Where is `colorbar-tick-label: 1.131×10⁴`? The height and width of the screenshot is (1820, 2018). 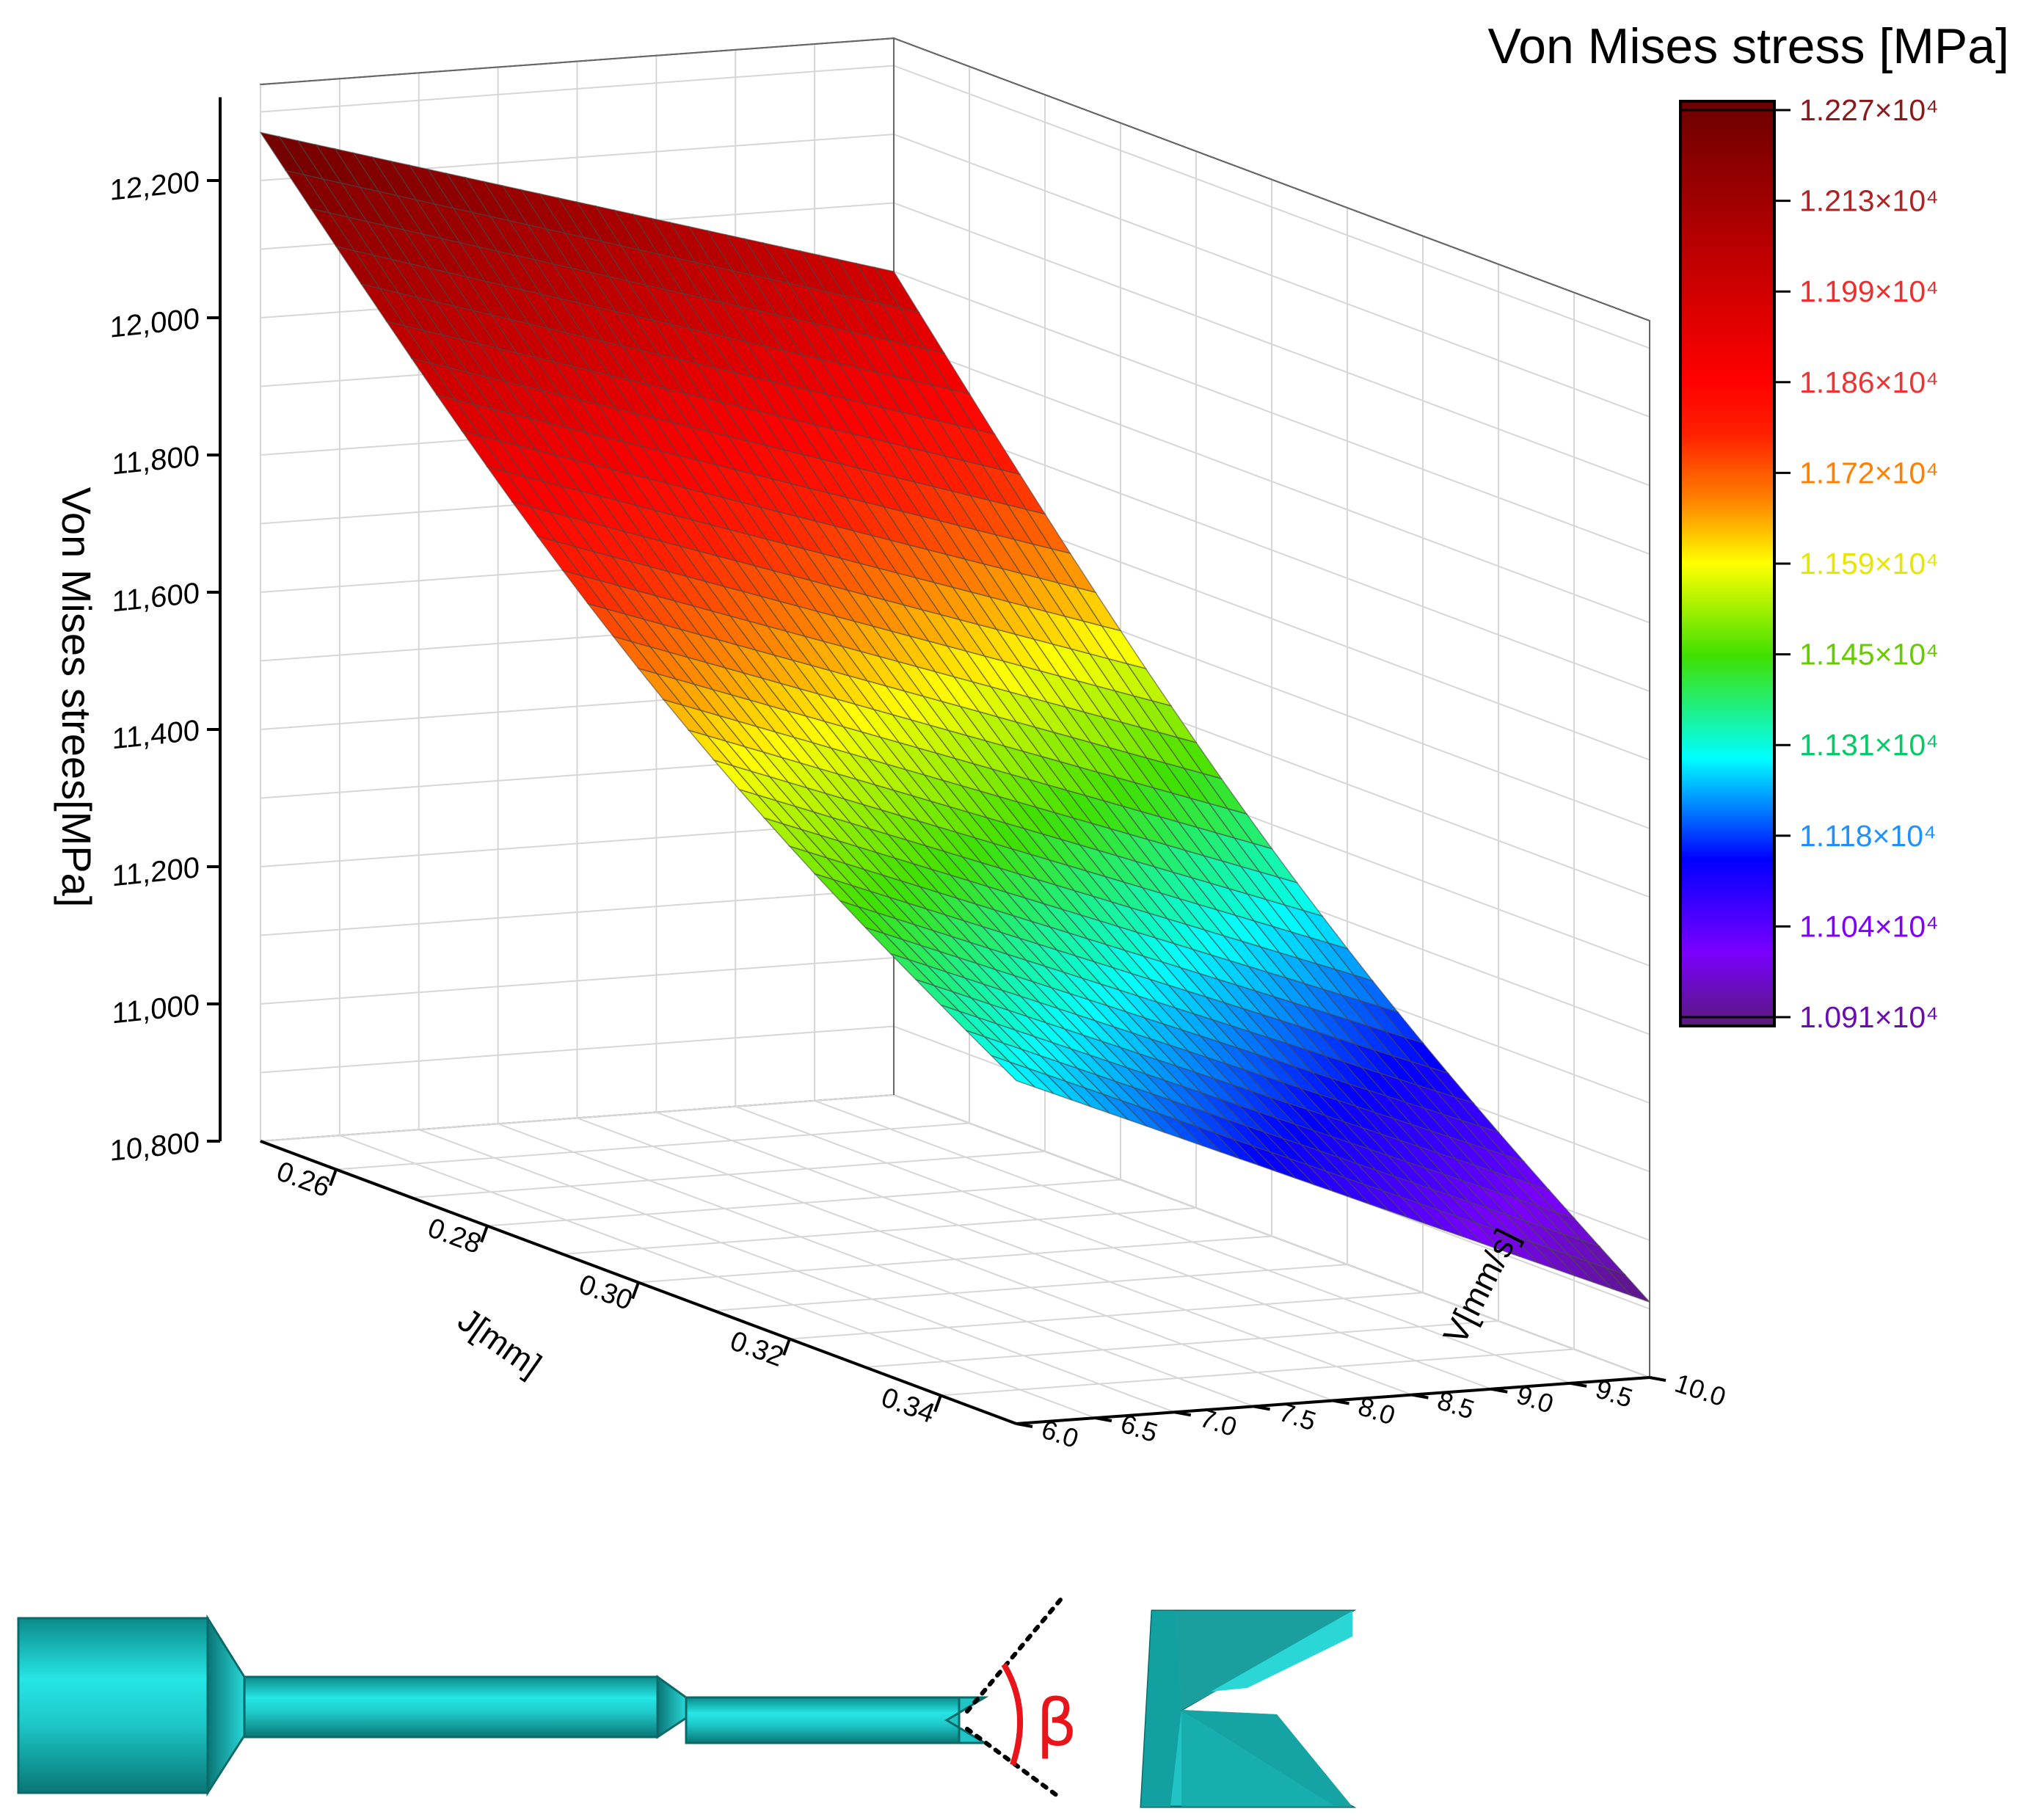
colorbar-tick-label: 1.131×10⁴ is located at coordinates (1869, 745).